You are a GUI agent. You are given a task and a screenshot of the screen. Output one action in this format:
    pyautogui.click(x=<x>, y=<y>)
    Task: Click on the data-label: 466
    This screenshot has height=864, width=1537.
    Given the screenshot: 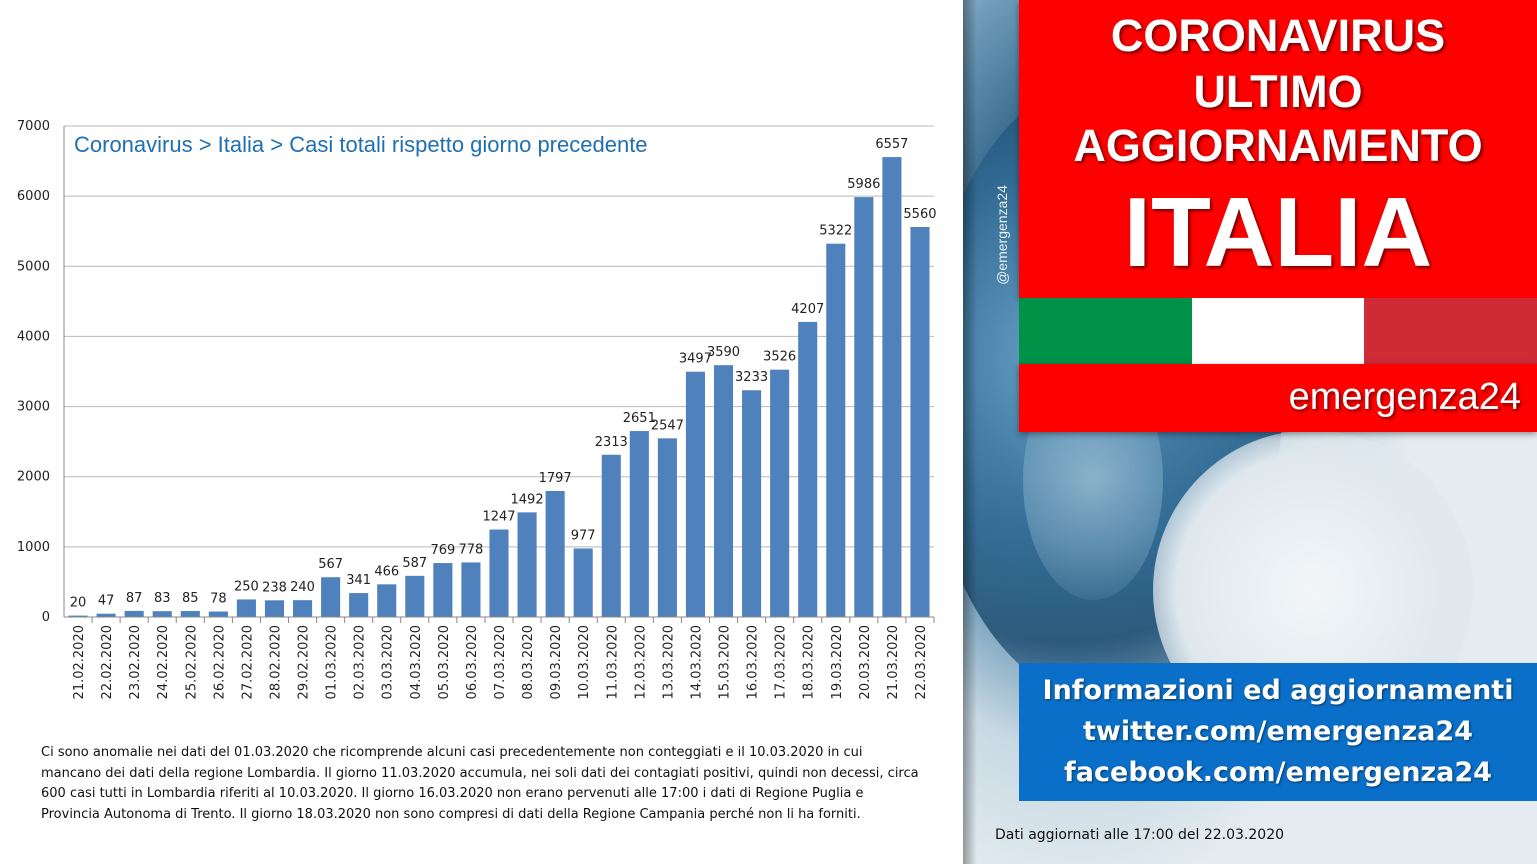 What is the action you would take?
    pyautogui.click(x=386, y=571)
    